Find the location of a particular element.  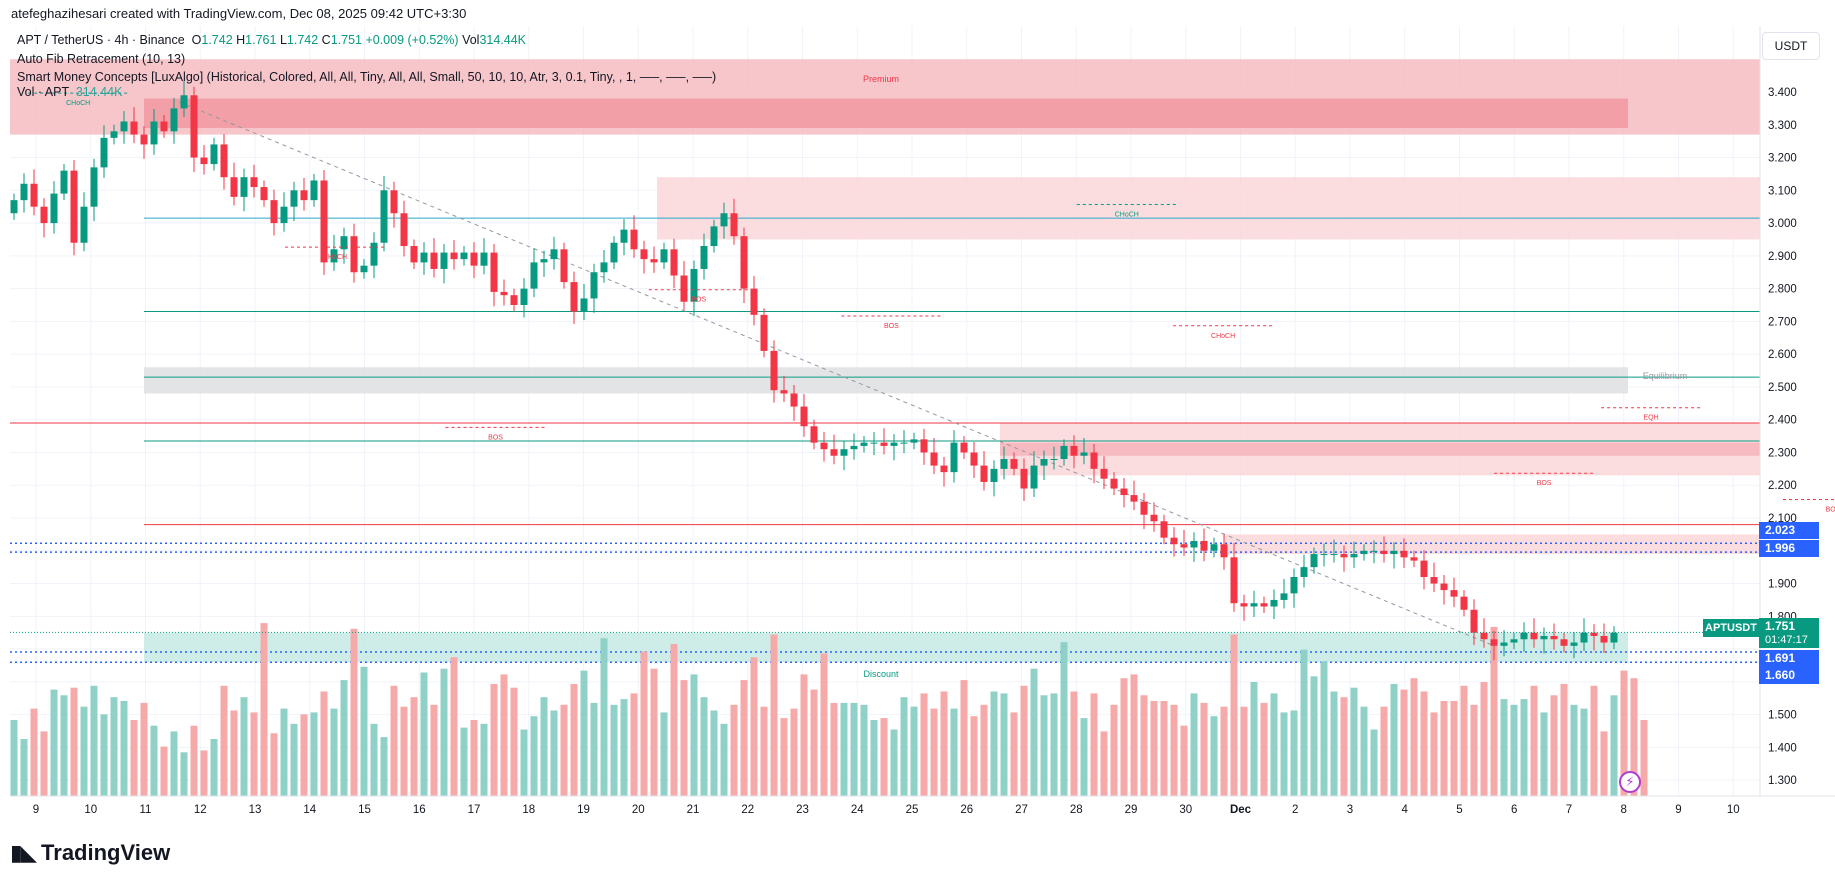

currency-selector: USDT is located at coordinates (1791, 46).